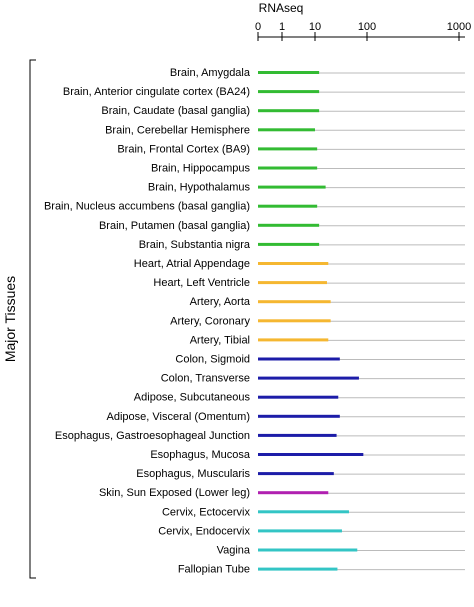 The height and width of the screenshot is (607, 474). I want to click on bar-row: Fallopian Tube, so click(321, 570).